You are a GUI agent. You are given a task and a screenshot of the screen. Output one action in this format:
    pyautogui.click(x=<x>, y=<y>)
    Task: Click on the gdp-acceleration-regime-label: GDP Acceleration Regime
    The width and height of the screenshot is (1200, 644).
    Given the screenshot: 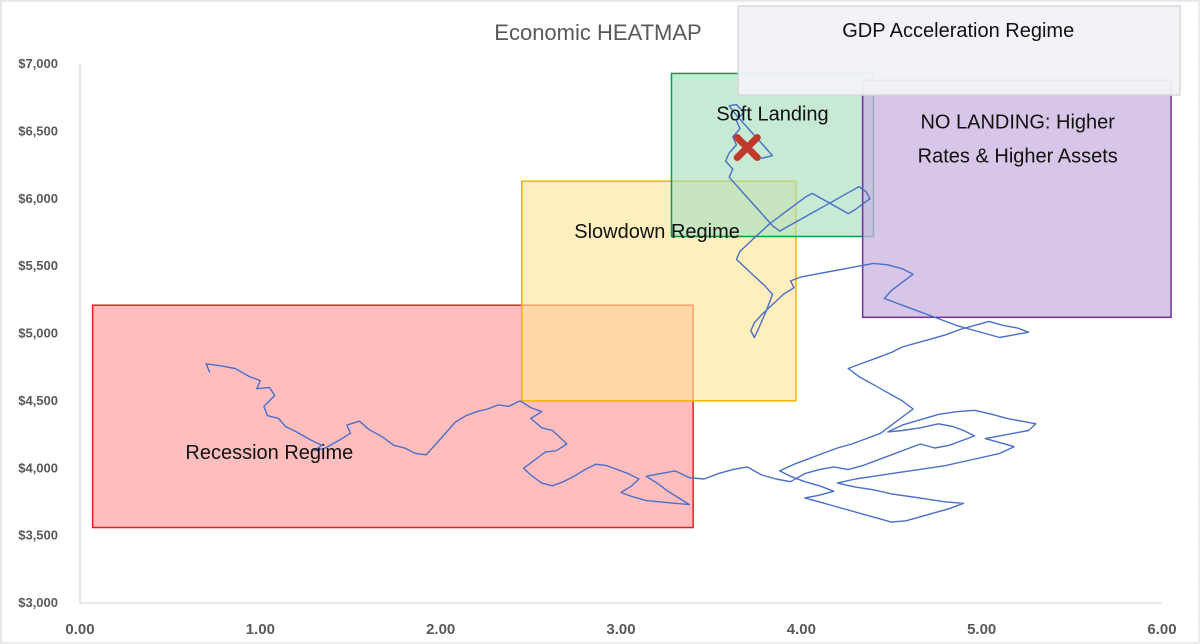 What is the action you would take?
    pyautogui.click(x=958, y=31)
    